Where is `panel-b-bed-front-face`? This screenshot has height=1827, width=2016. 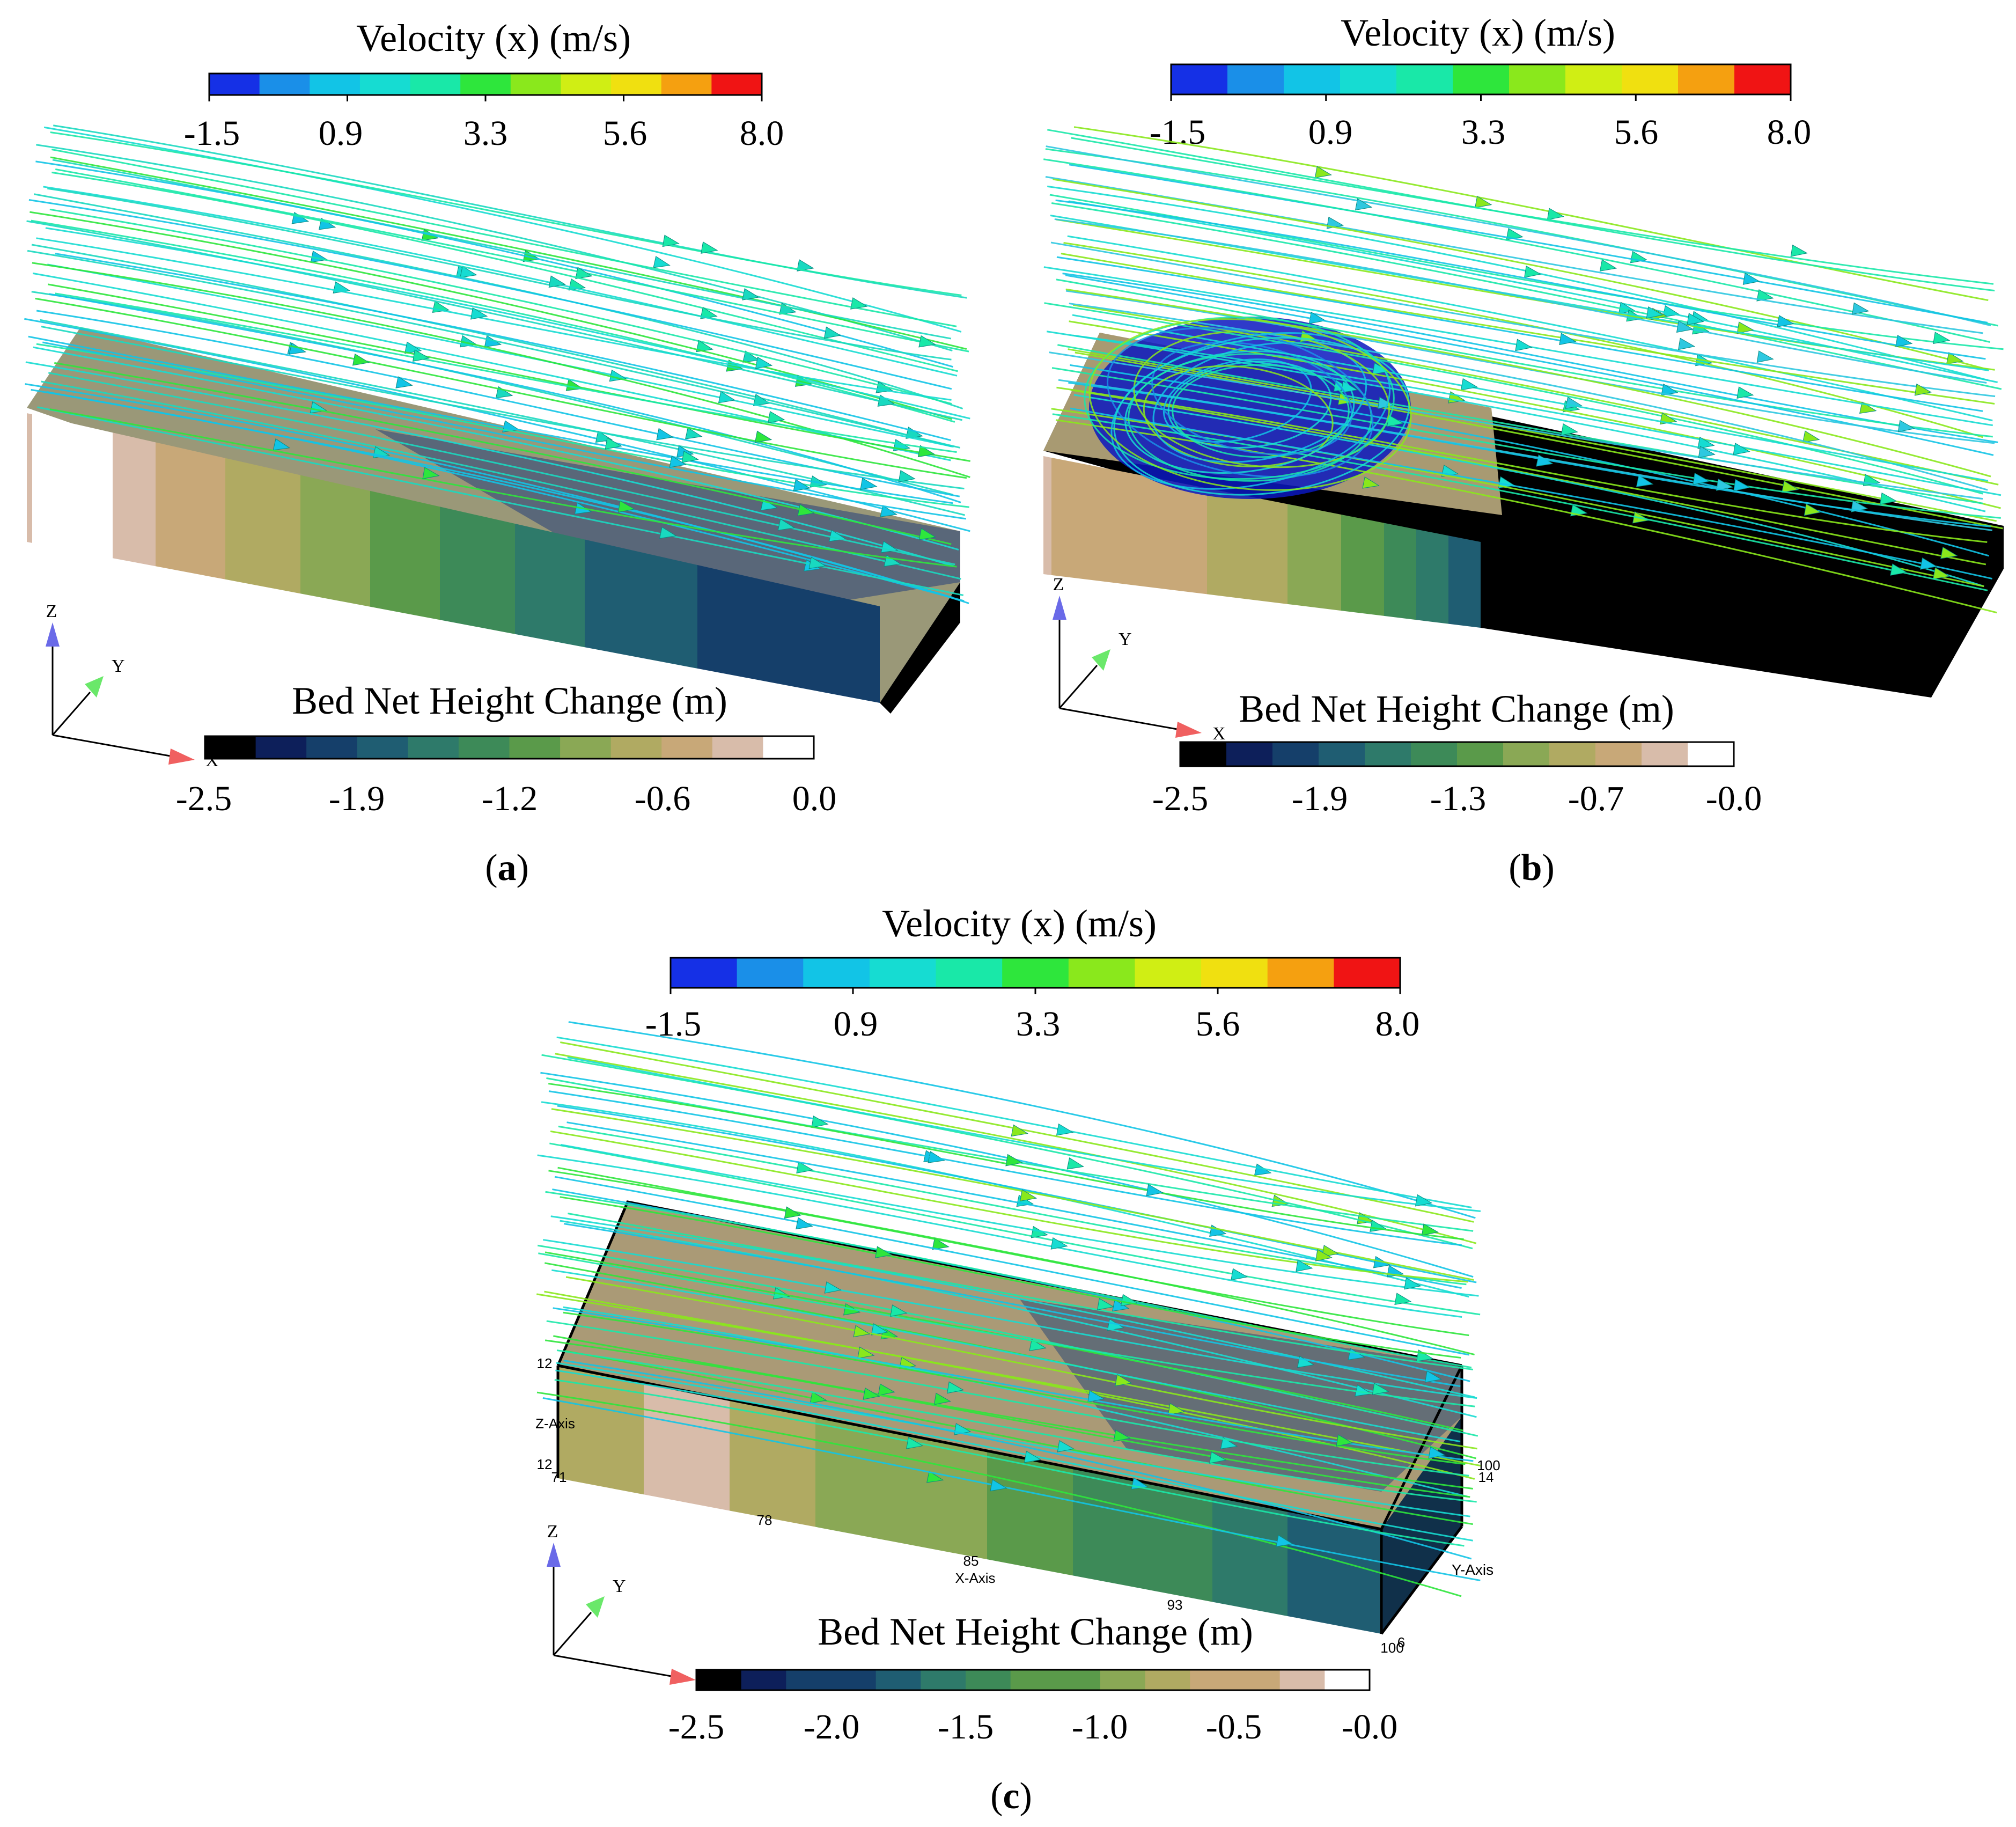 panel-b-bed-front-face is located at coordinates (1262, 542).